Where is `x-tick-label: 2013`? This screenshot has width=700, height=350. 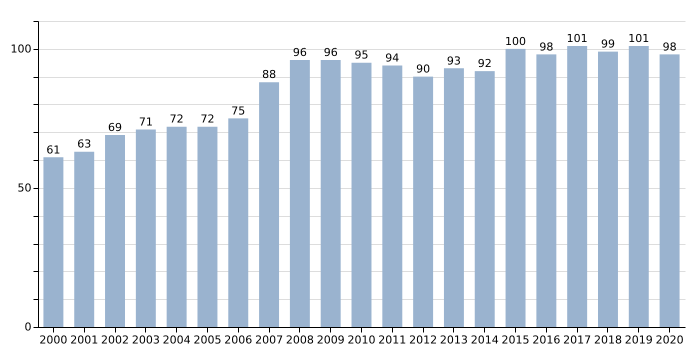 x-tick-label: 2013 is located at coordinates (454, 340).